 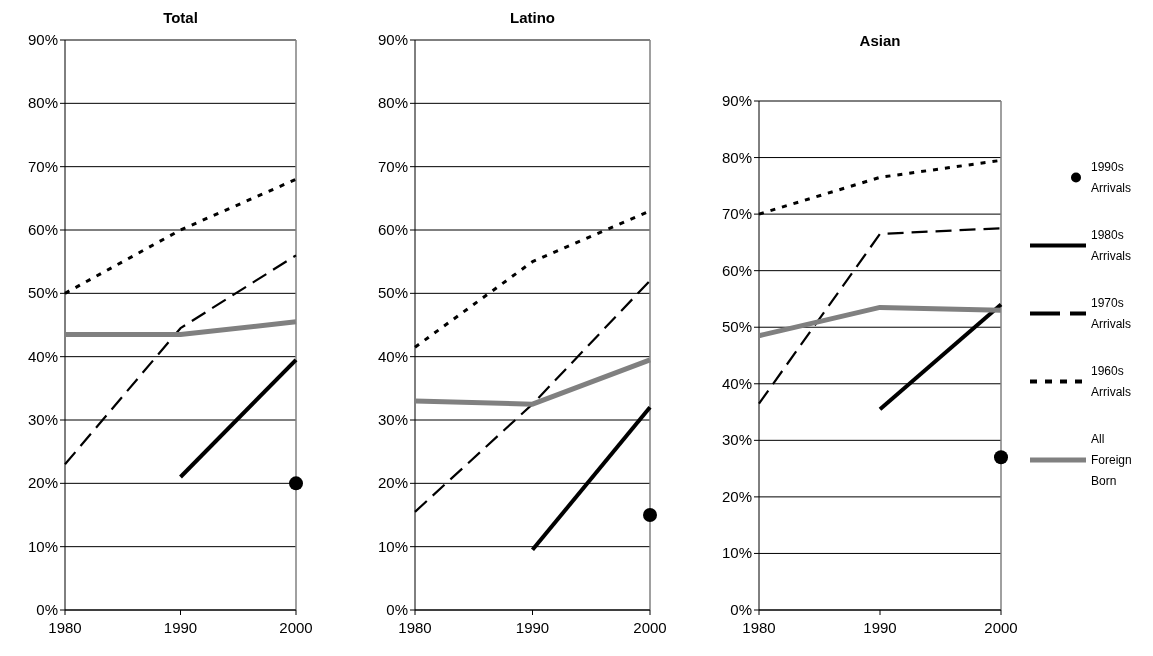 I want to click on chart-title: Asian, so click(x=880, y=40).